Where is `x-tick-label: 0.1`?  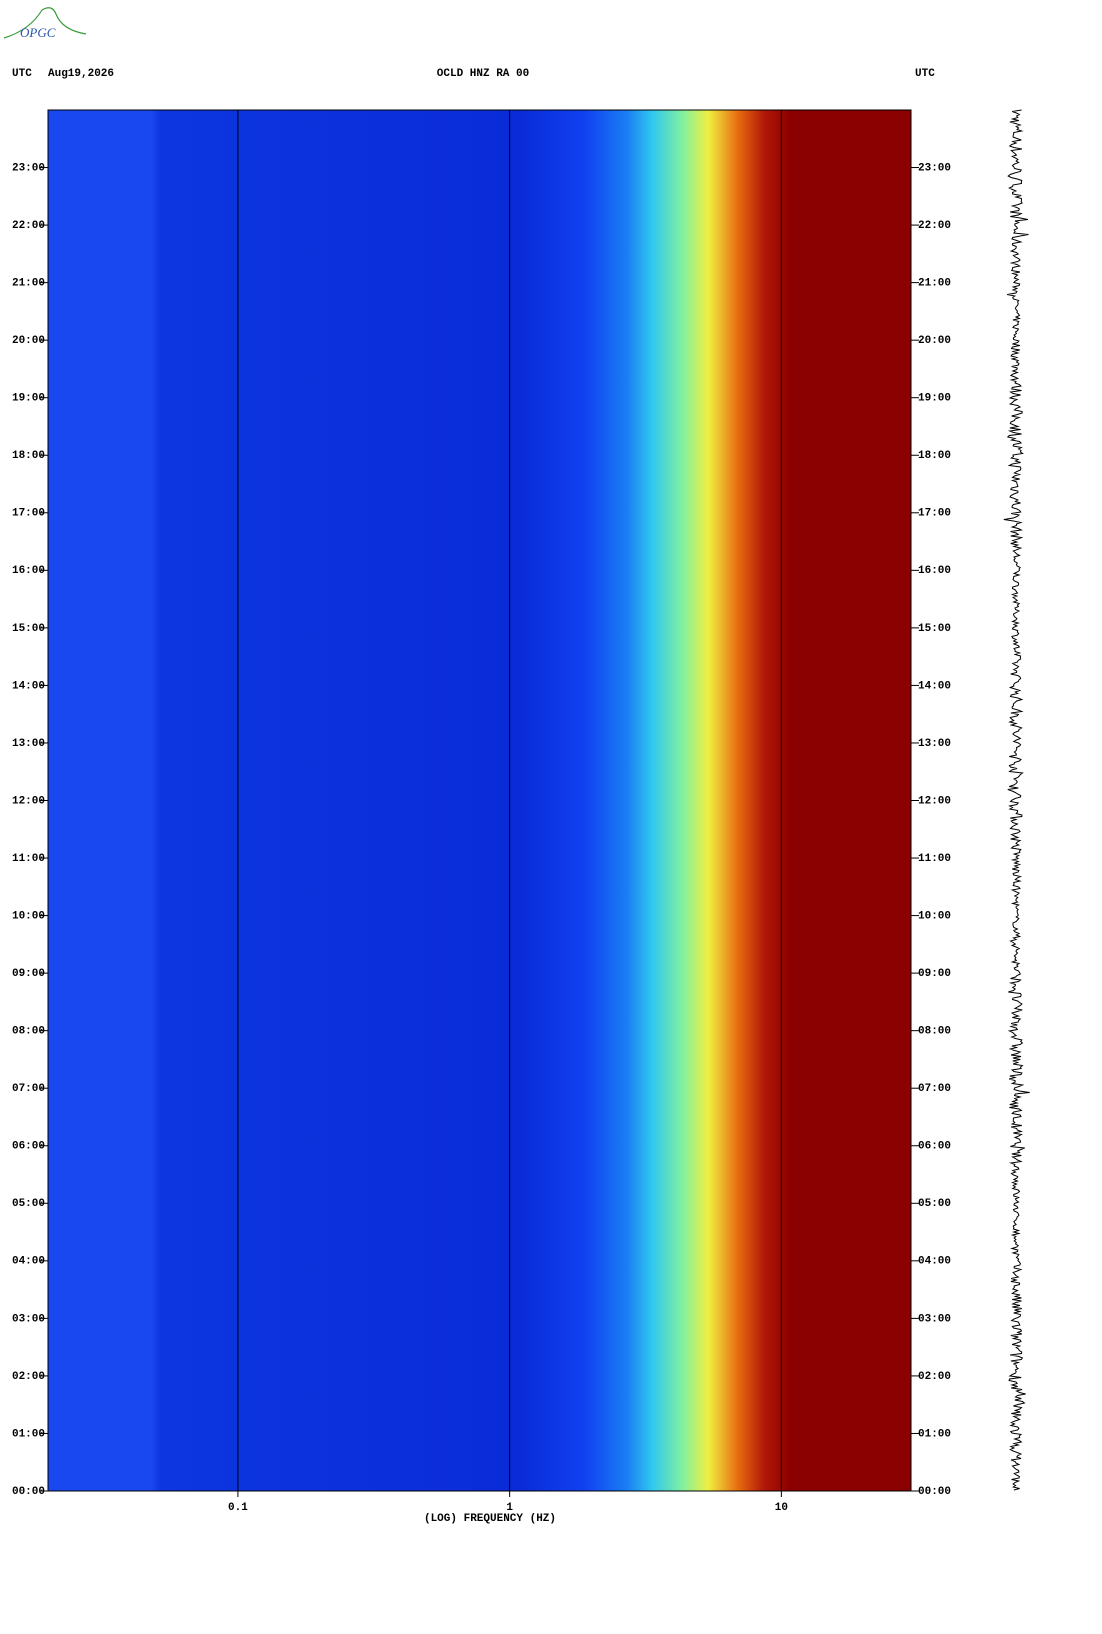
x-tick-label: 0.1 is located at coordinates (238, 1508).